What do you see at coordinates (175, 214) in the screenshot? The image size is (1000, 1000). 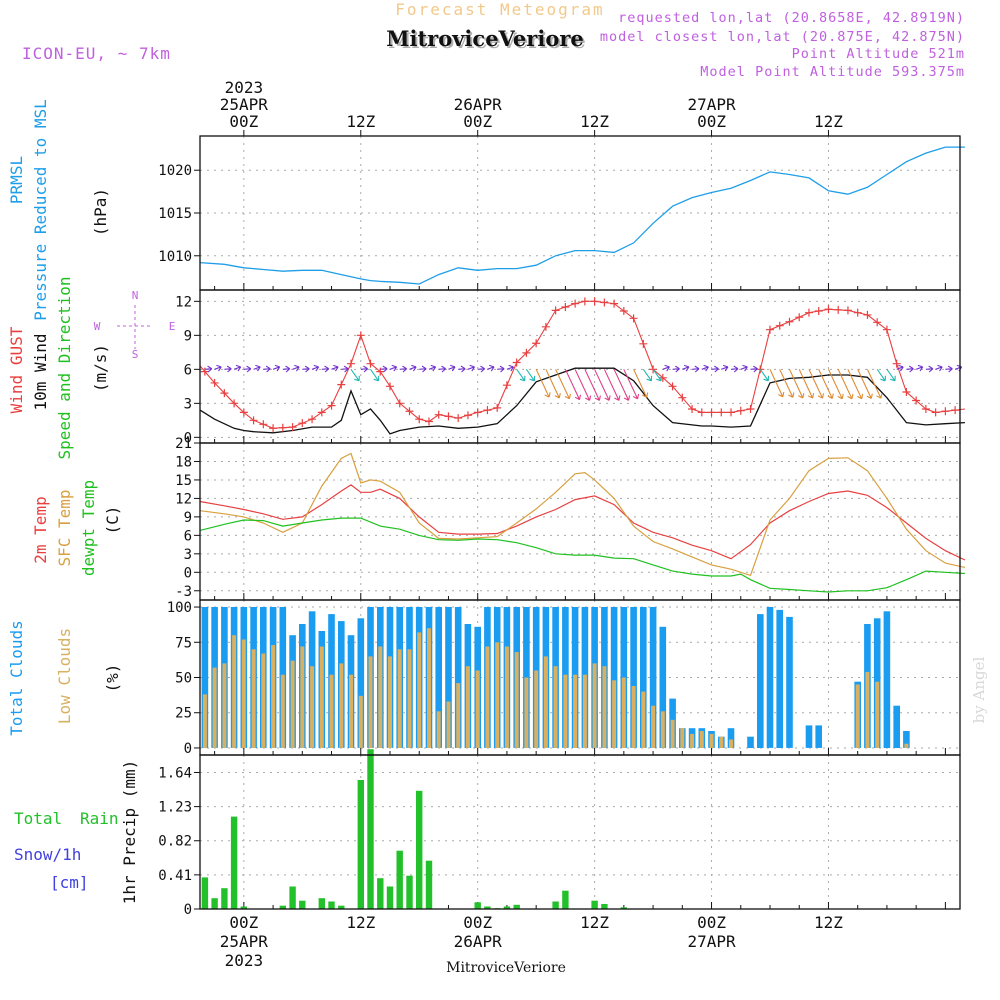 I see `pressure-ytick-label: 1015` at bounding box center [175, 214].